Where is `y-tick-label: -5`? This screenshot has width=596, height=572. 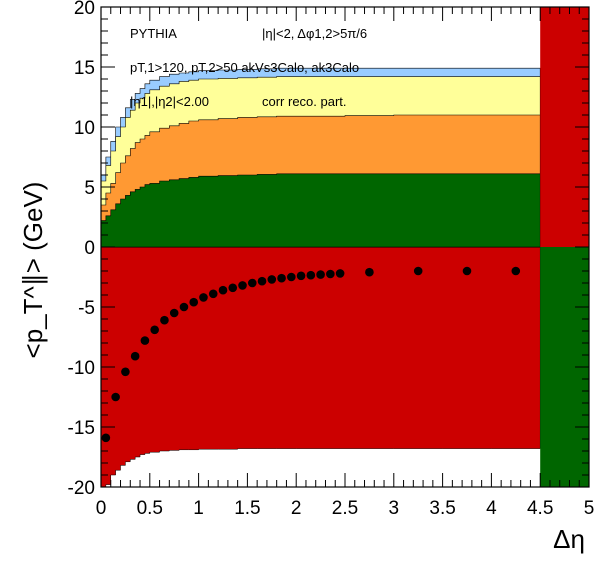 y-tick-label: -5 is located at coordinates (86, 308).